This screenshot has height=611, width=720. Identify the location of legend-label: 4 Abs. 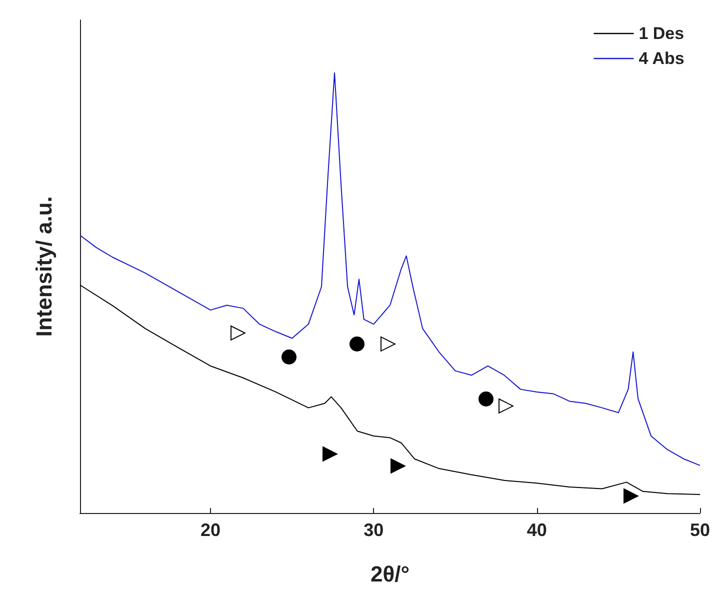
(661, 58).